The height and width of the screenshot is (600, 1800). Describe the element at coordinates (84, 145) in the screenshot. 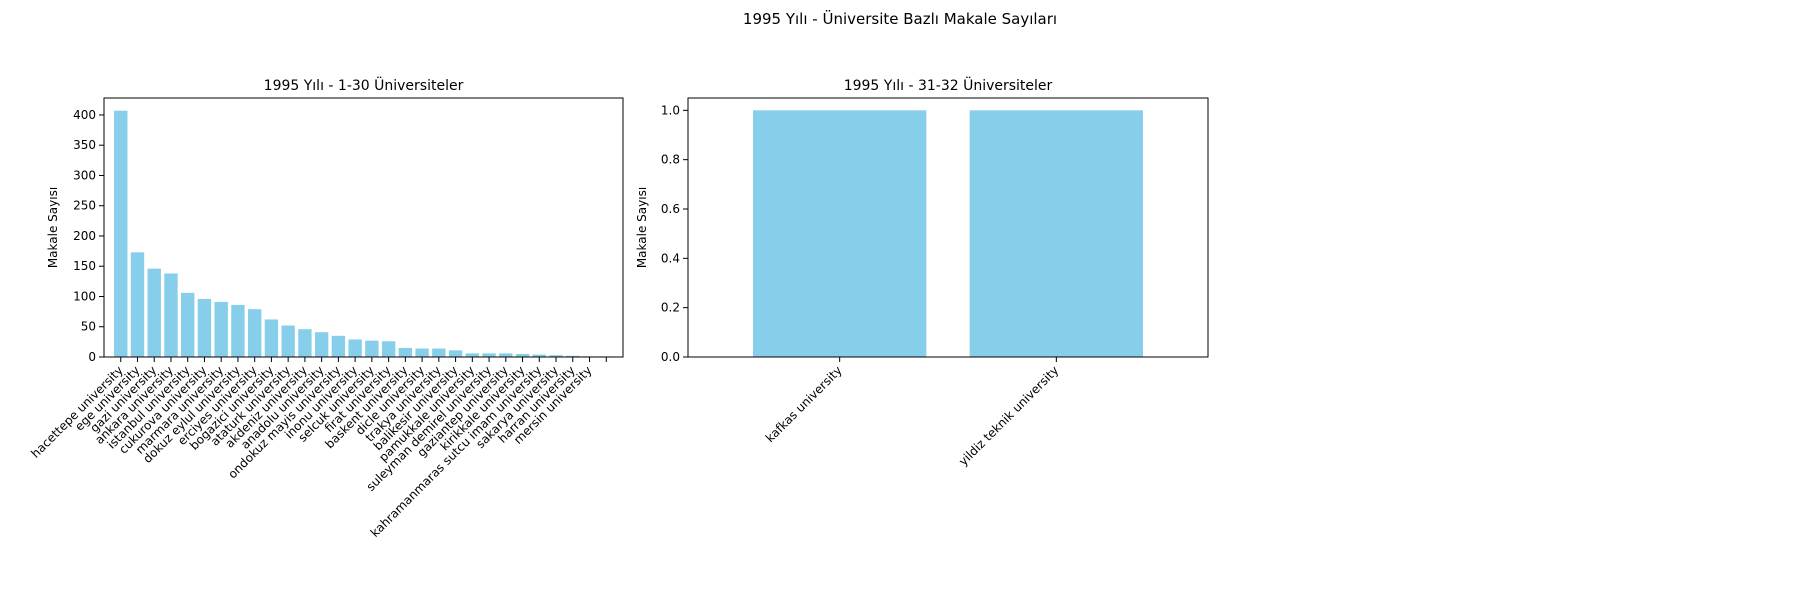

I see `y-tick-label: 350` at that location.